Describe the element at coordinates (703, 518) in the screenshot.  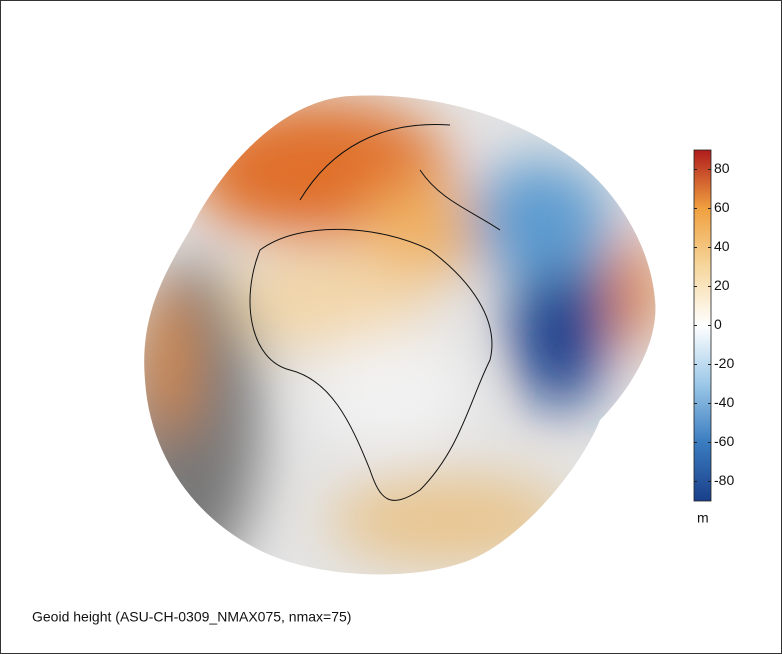
I see `colorbar-unit: m` at that location.